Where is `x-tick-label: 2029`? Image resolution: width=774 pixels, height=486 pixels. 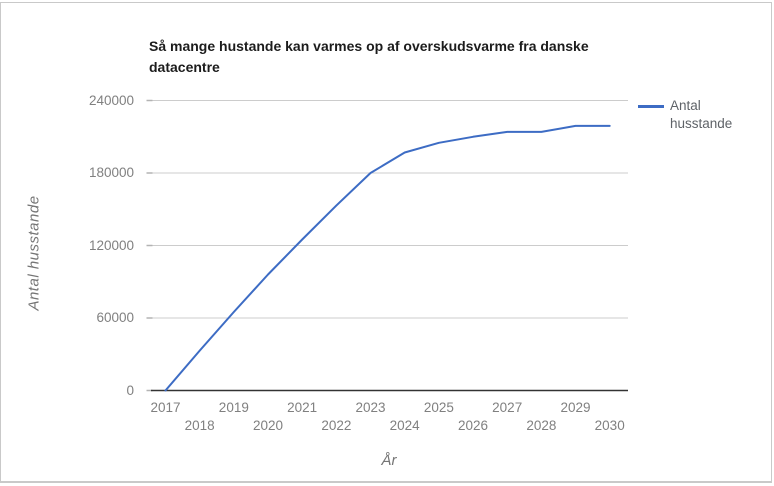
x-tick-label: 2029 is located at coordinates (575, 407).